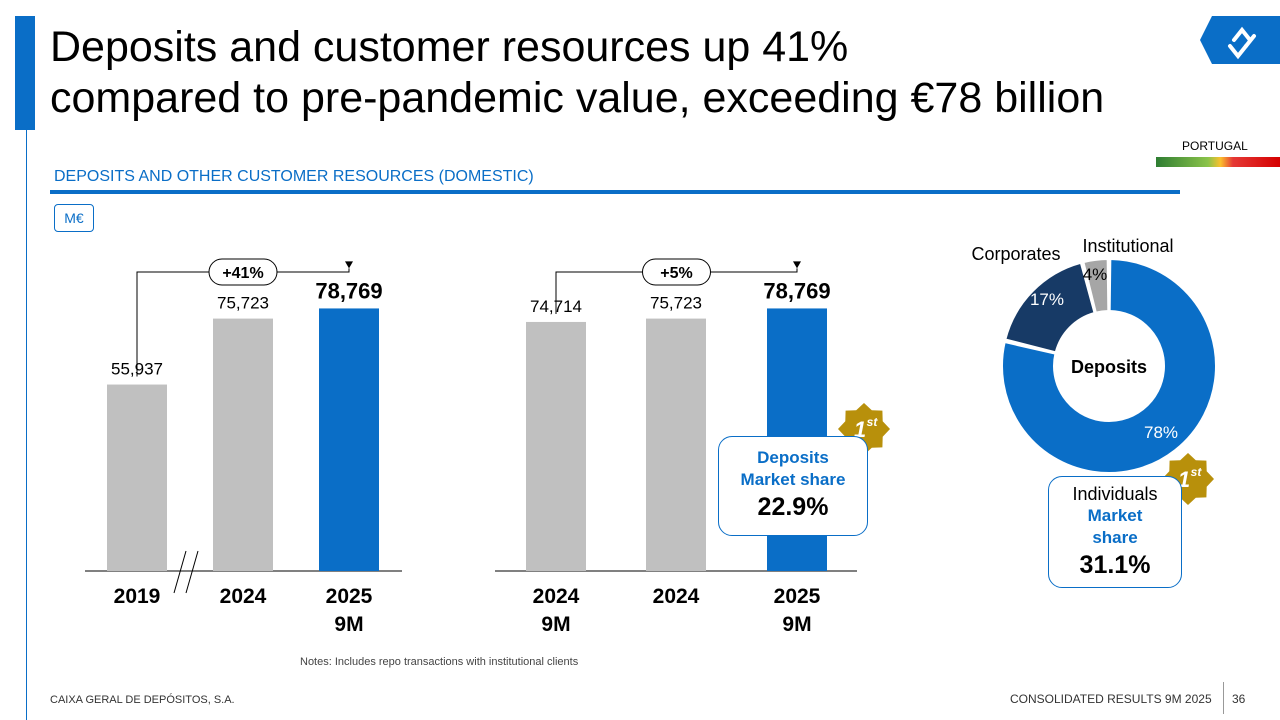 The width and height of the screenshot is (1280, 720). I want to click on chart1-value-label-2: 78,769, so click(348, 290).